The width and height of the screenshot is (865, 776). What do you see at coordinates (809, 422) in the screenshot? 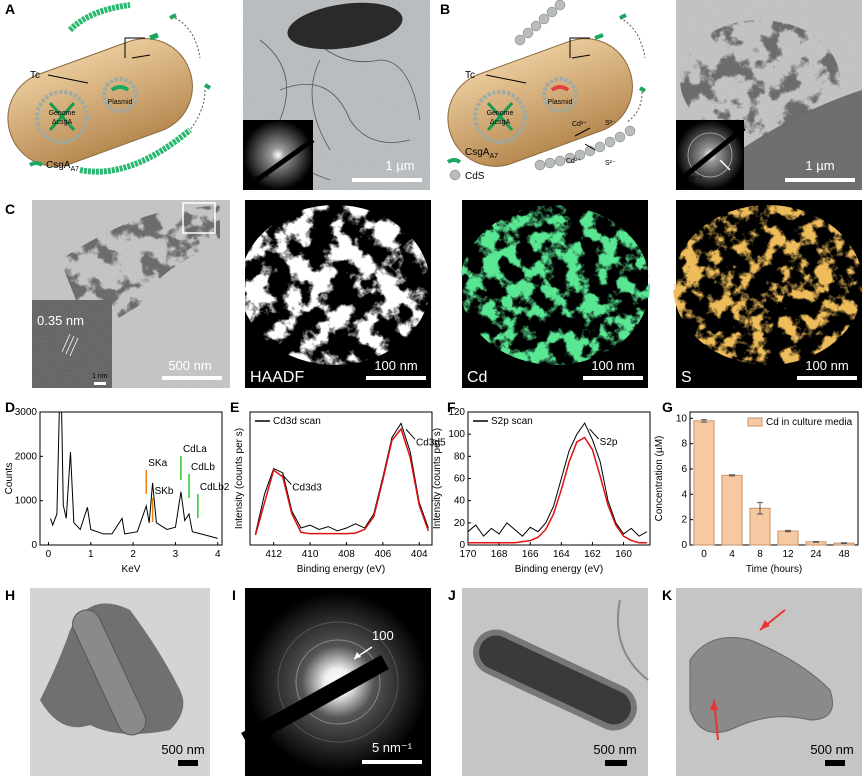
I see `legend-label: Cd in culture media` at bounding box center [809, 422].